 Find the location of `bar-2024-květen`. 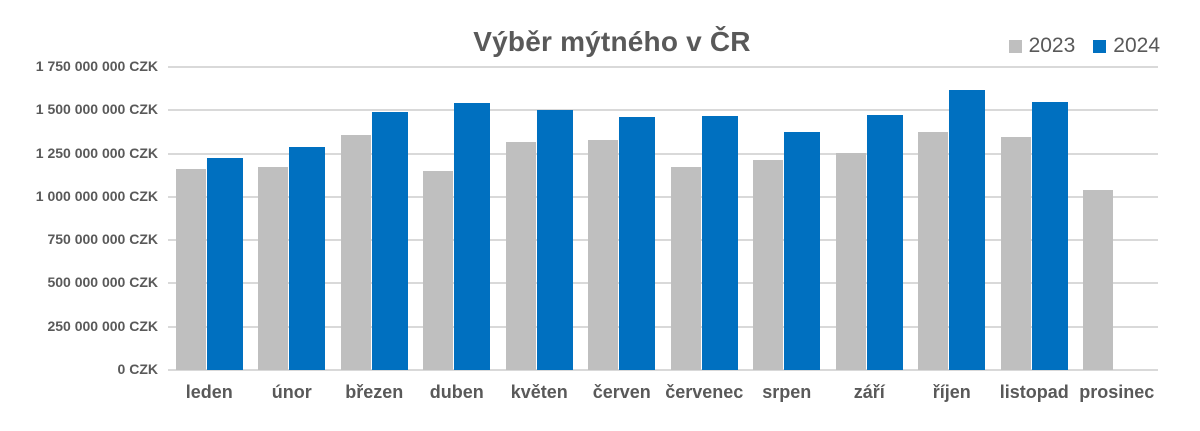

bar-2024-květen is located at coordinates (554, 240).